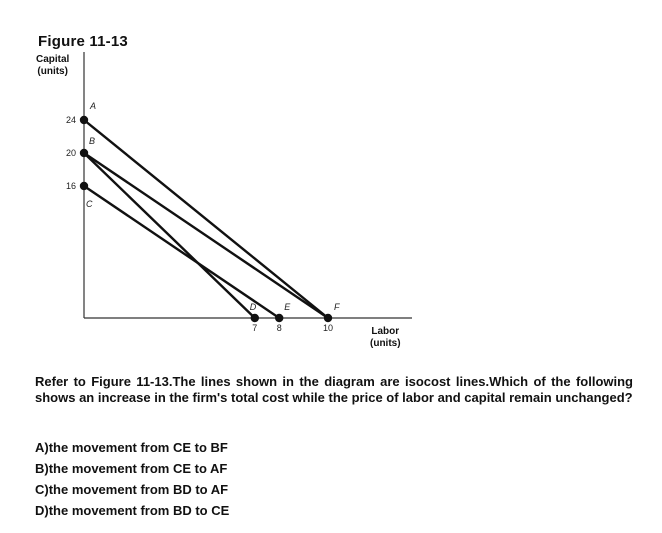  I want to click on x-tick-7: 7, so click(254, 328).